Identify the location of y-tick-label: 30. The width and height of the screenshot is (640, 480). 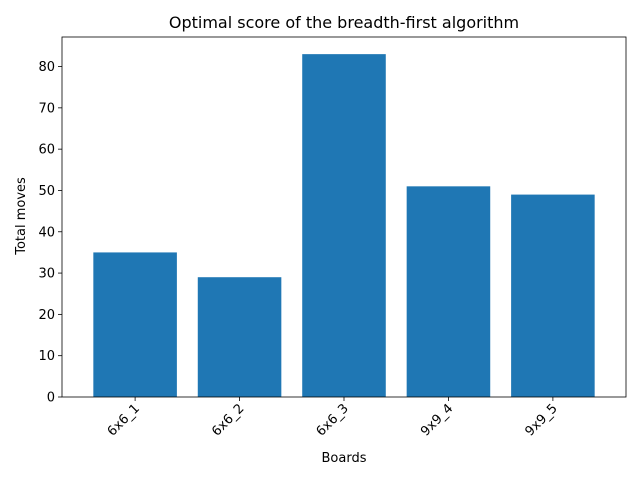
(46, 274).